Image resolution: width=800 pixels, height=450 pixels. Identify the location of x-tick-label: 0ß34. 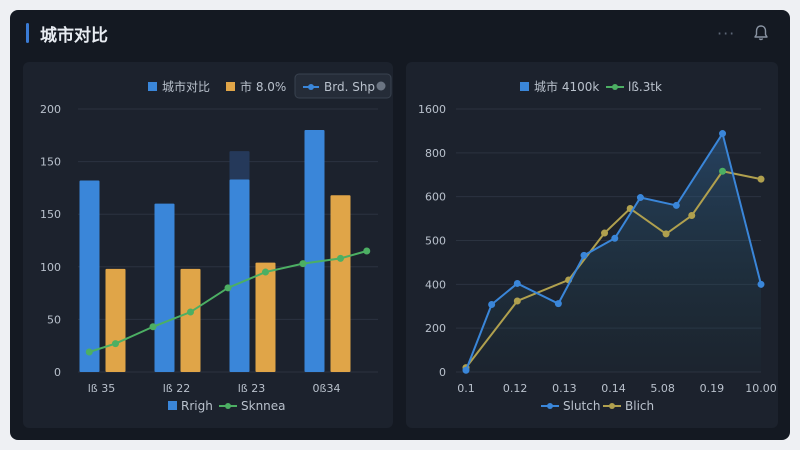
(327, 388).